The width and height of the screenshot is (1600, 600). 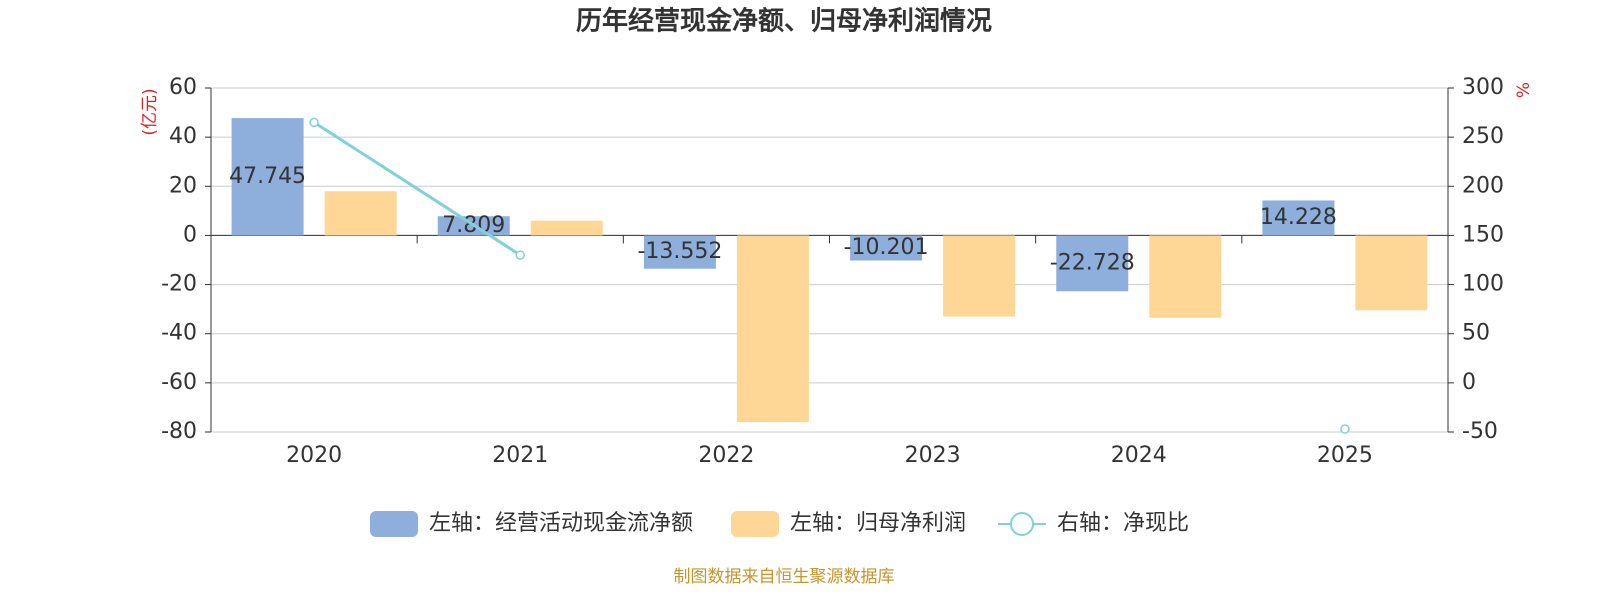 I want to click on y-tick-label: -20, so click(x=179, y=284).